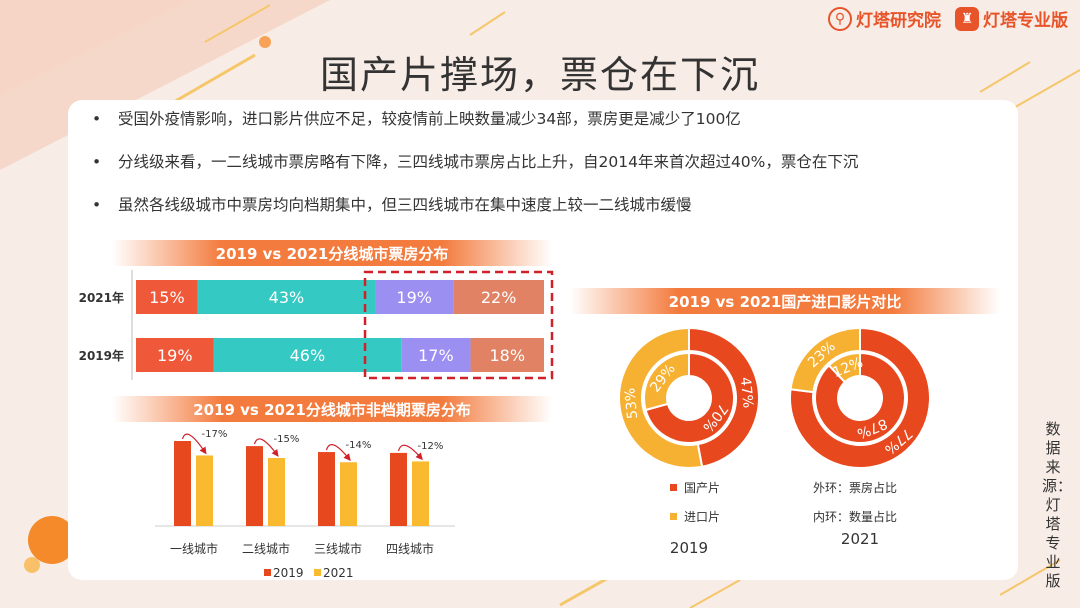 The width and height of the screenshot is (1080, 608). Describe the element at coordinates (948, 18) in the screenshot. I see `header-logos: ⚲ 灯塔研究院 ♜ 灯塔专业版` at that location.